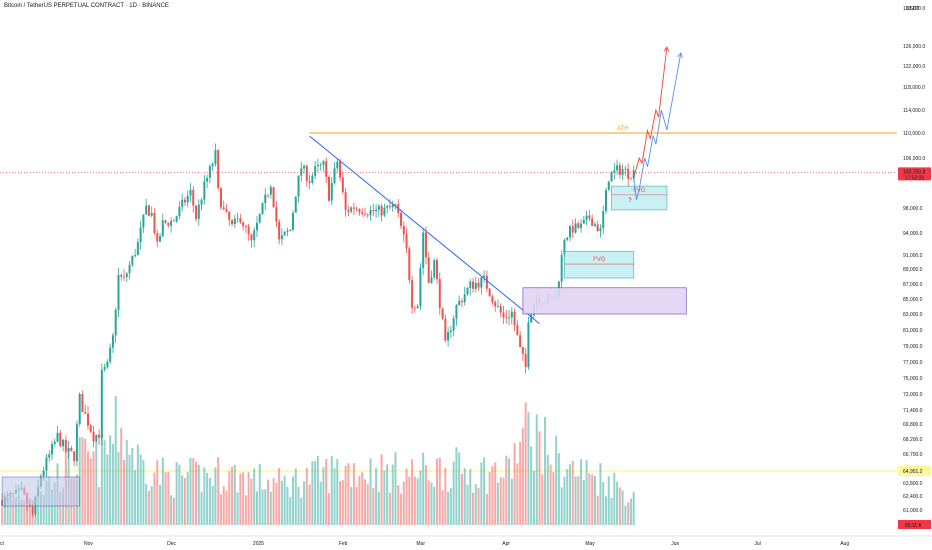 This screenshot has width=932, height=550. I want to click on x-tick-label: Jul, so click(757, 544).